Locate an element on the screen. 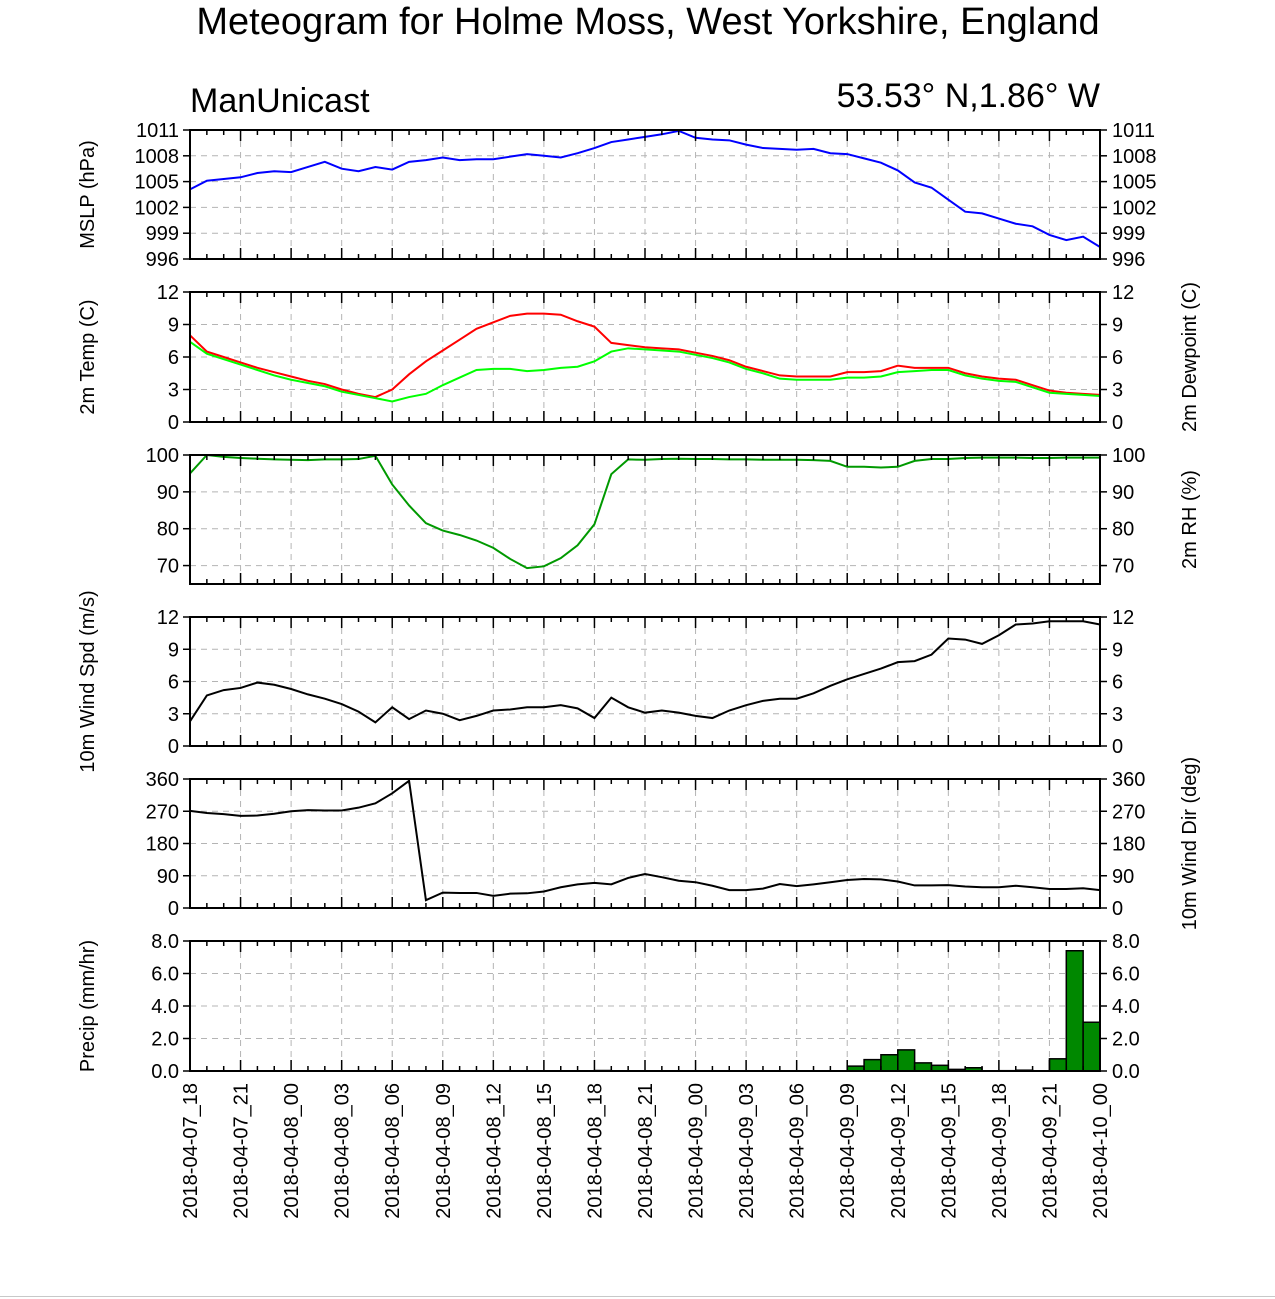 The height and width of the screenshot is (1299, 1275). y-tick-label-right: 999 is located at coordinates (1128, 234).